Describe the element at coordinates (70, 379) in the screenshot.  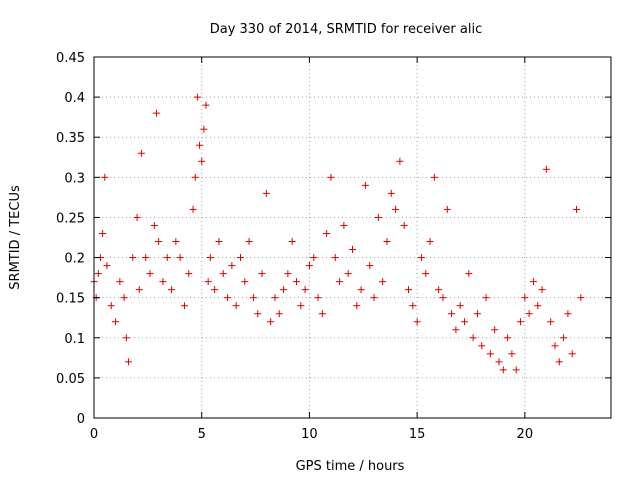
I see `y-tick-label: 0.05` at that location.